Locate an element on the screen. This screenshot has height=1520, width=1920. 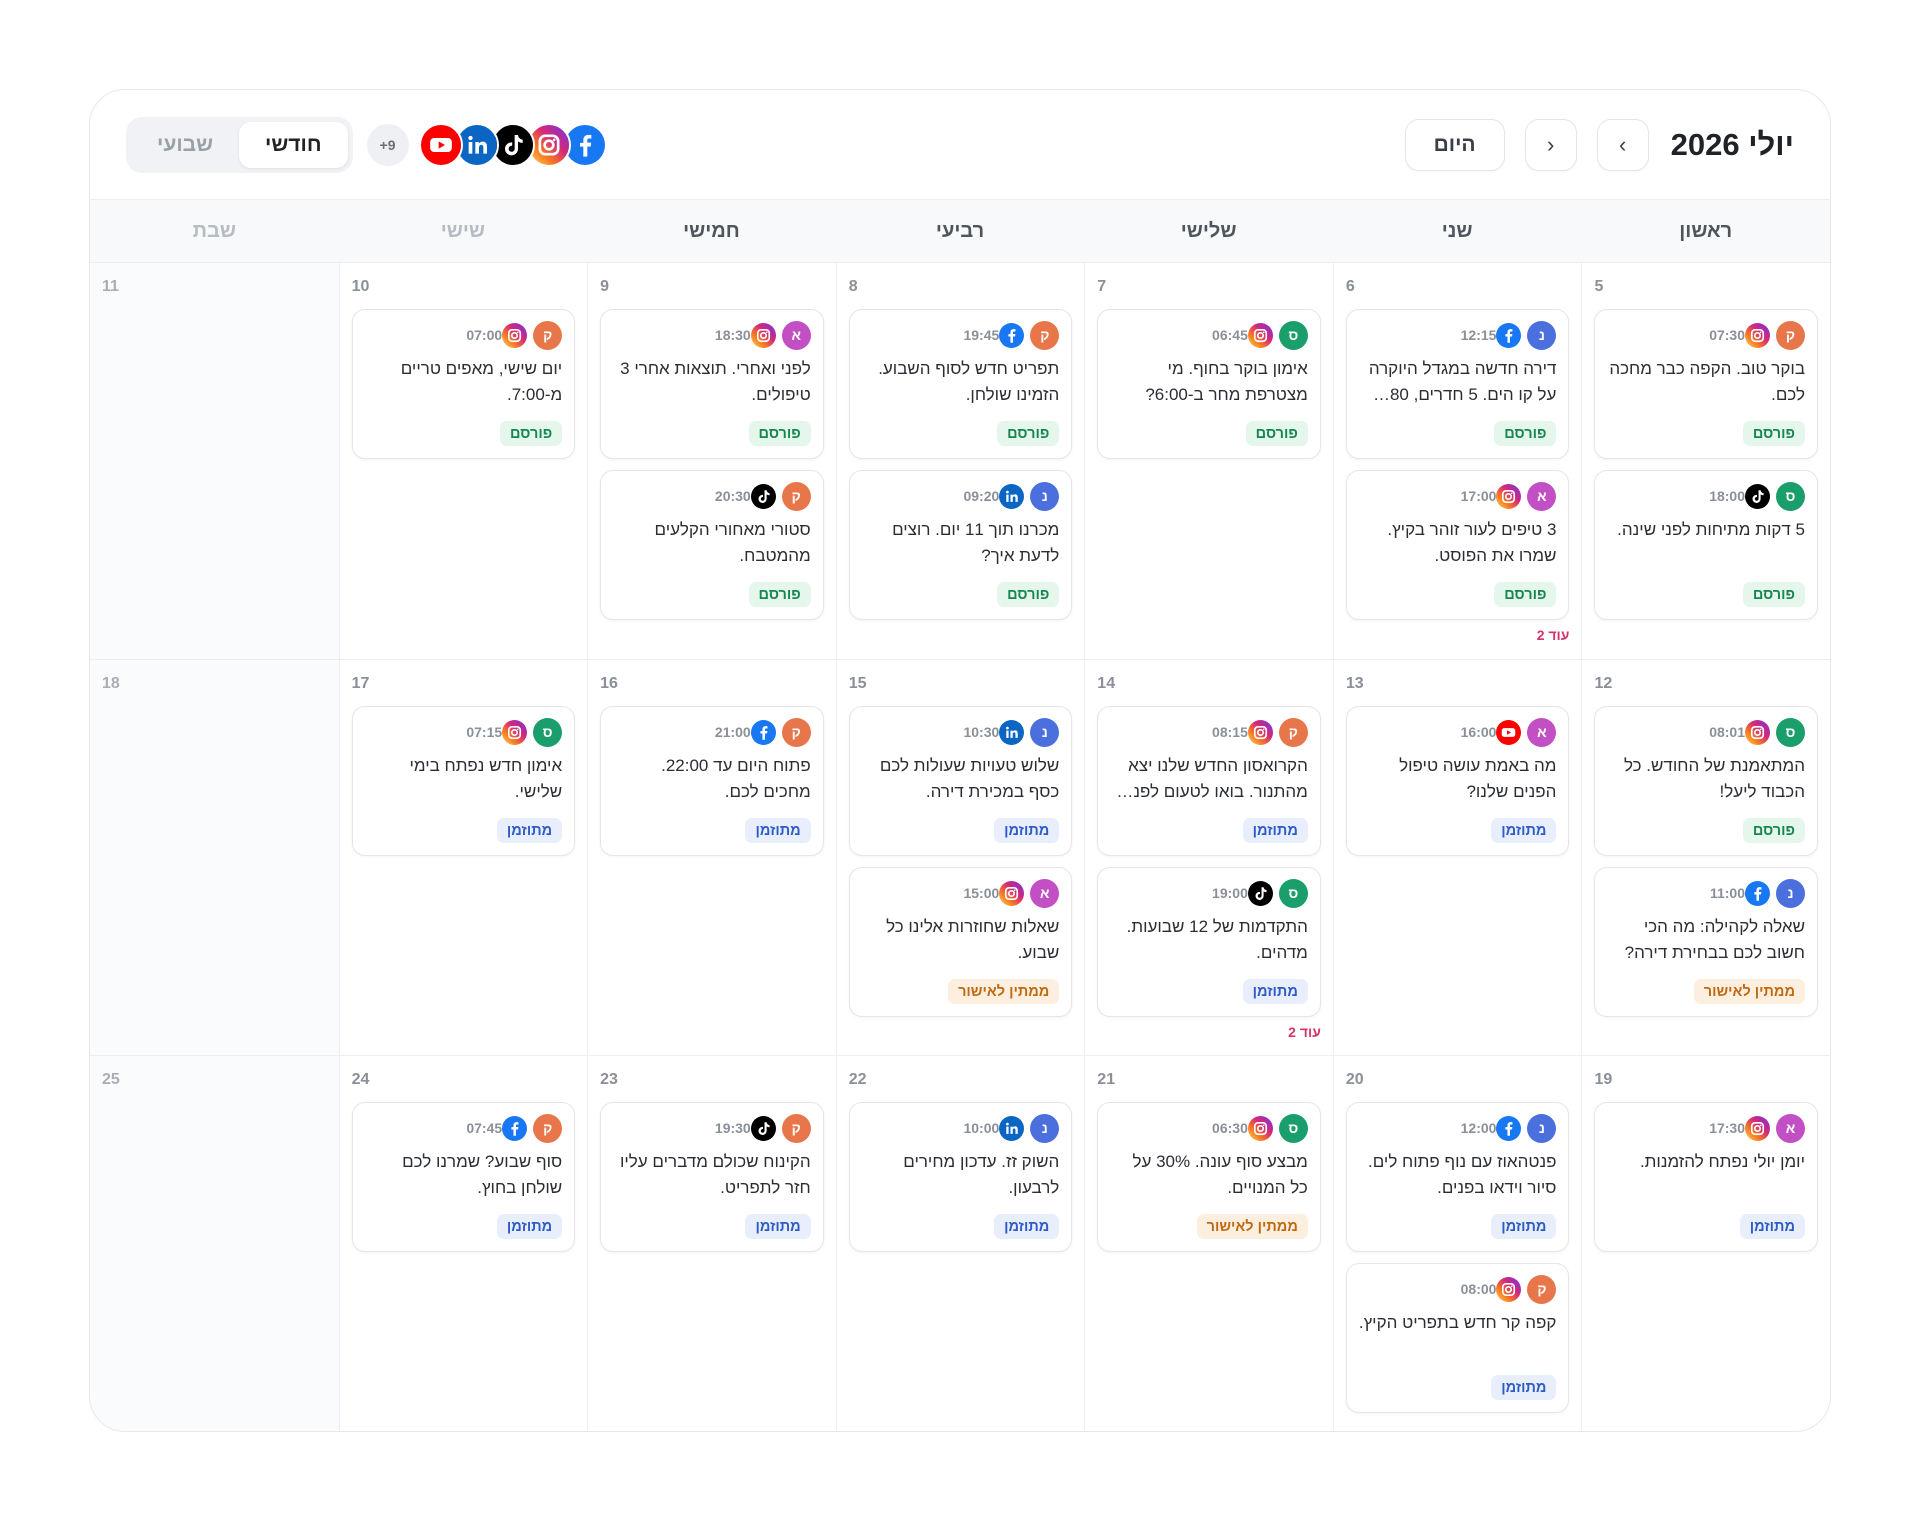
platform-filters is located at coordinates (512, 144).